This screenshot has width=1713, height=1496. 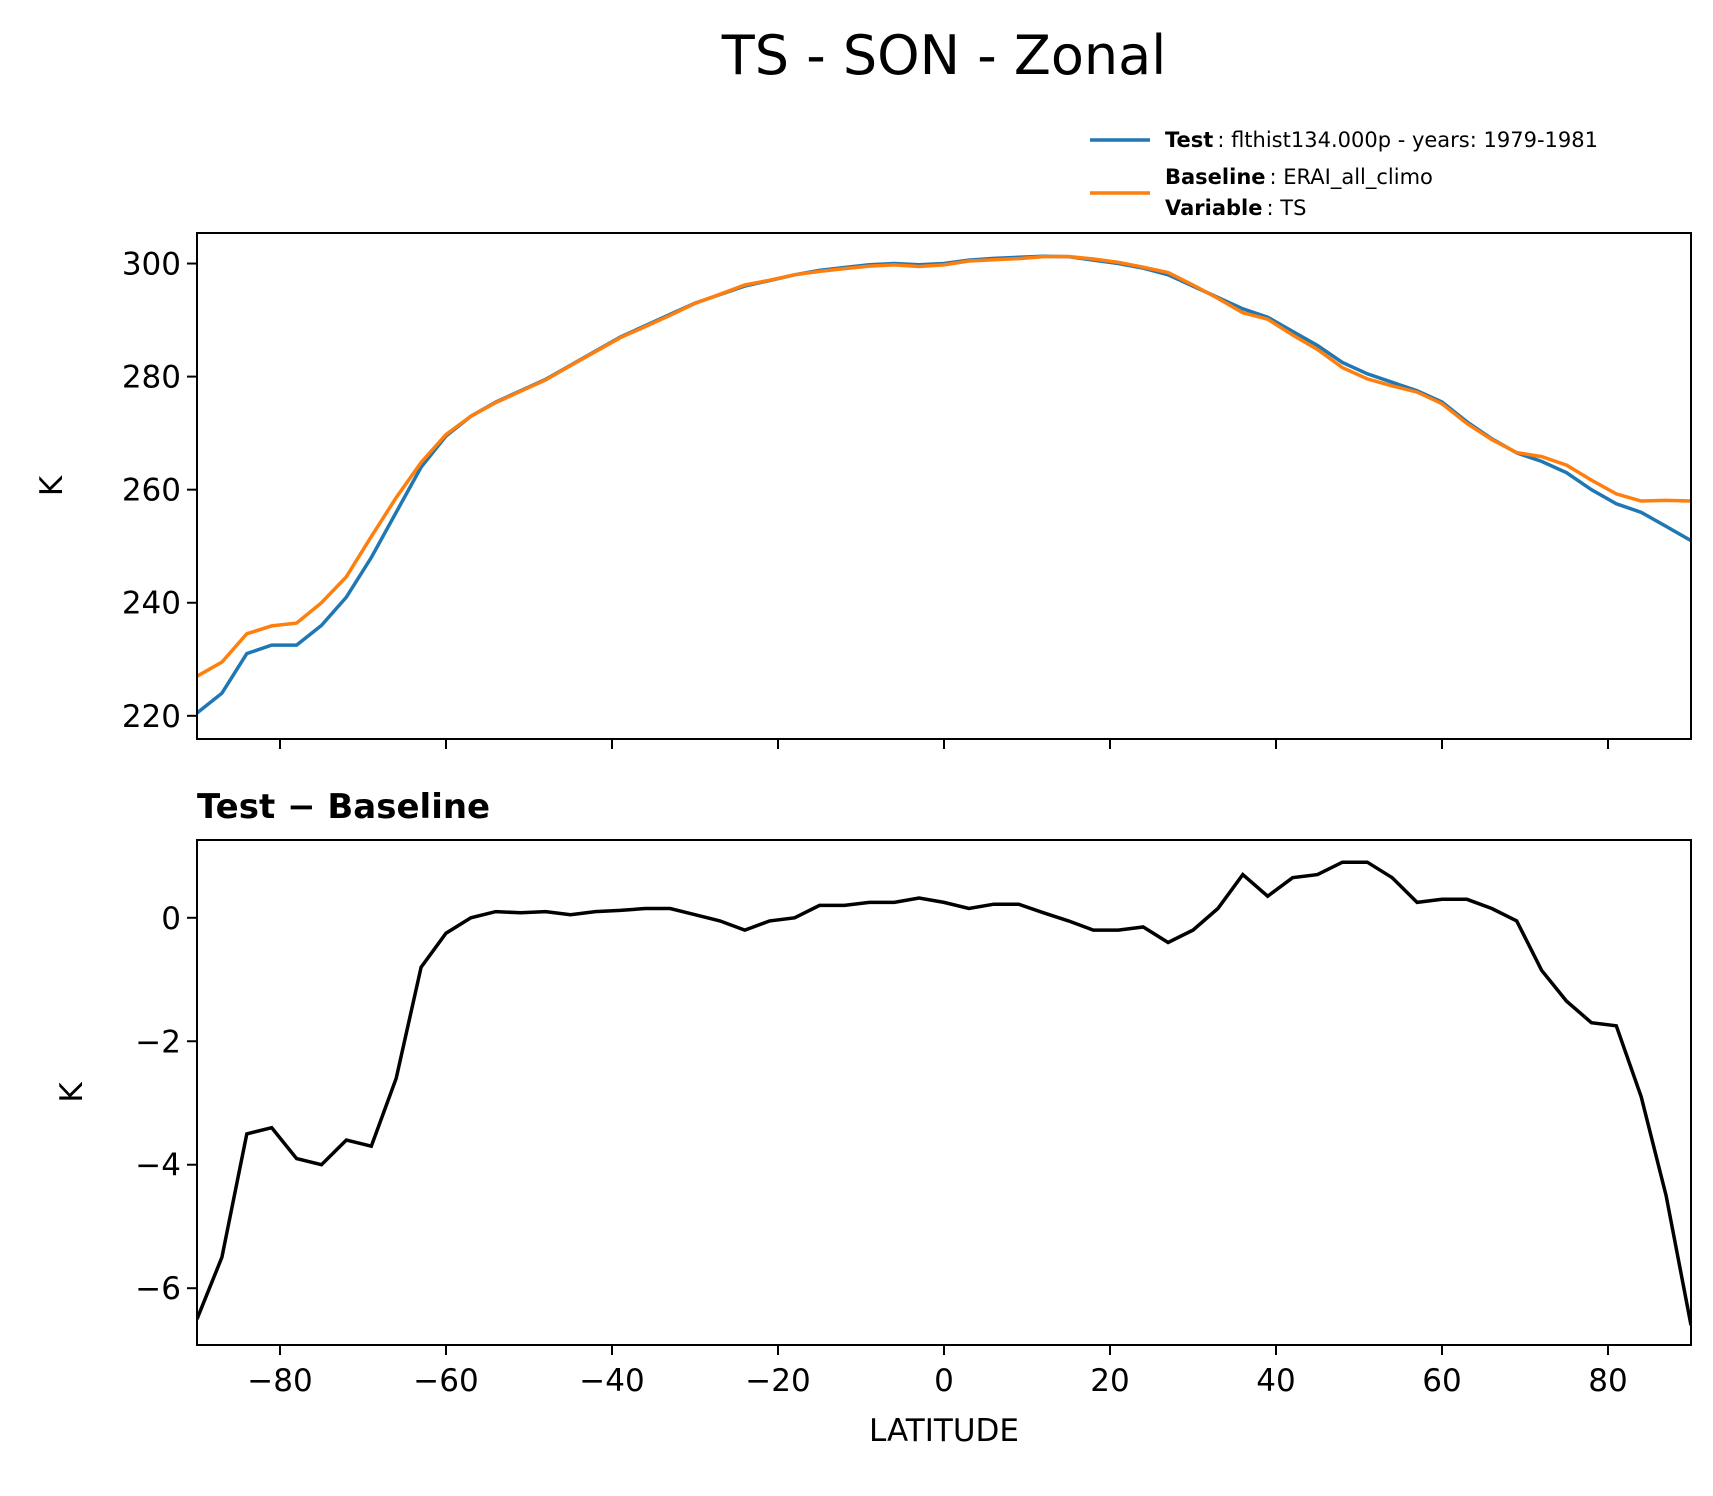 What do you see at coordinates (445, 1381) in the screenshot?
I see `x-tick-label: −60` at bounding box center [445, 1381].